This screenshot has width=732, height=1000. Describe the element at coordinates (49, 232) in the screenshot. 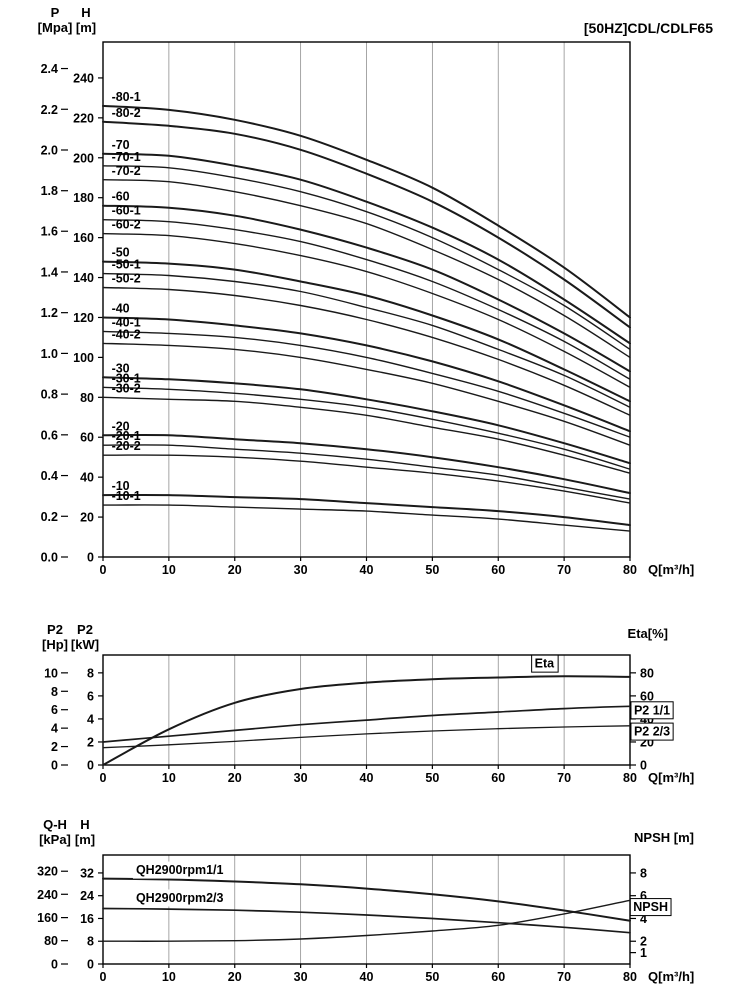

I see `outer-y-tick-label: 1.6` at that location.